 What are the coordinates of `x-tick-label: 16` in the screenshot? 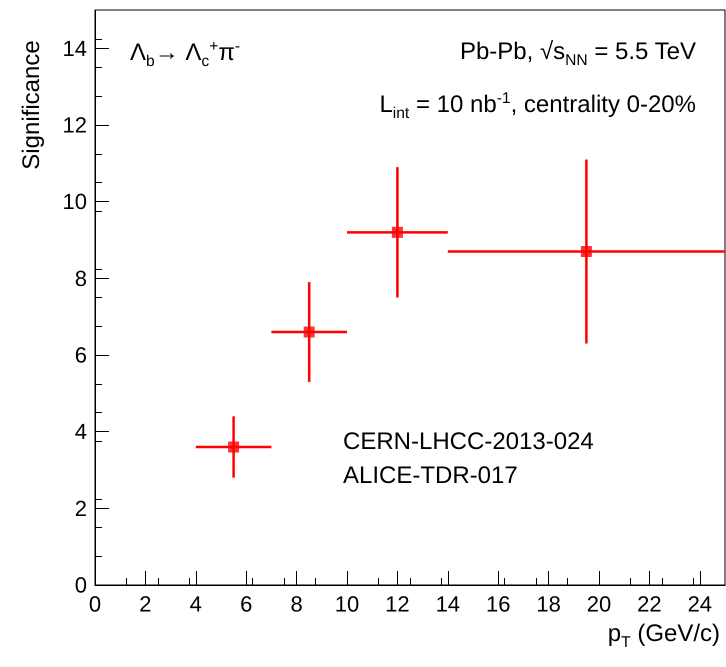 It's located at (498, 604).